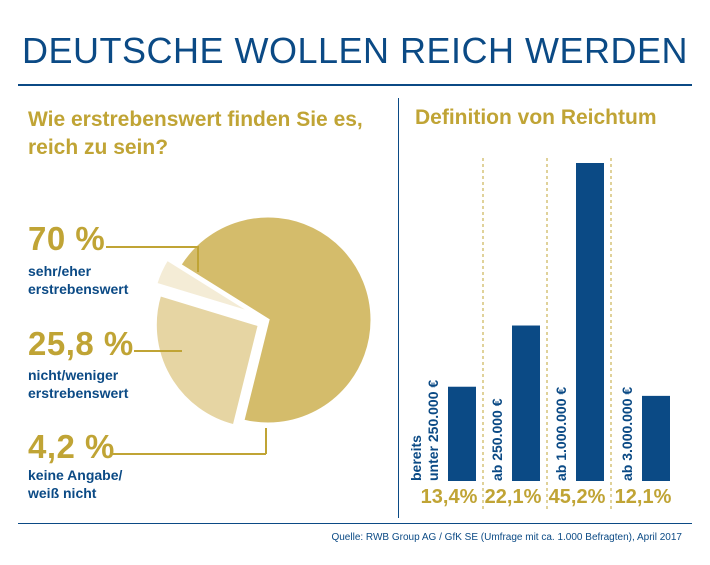 The width and height of the screenshot is (710, 565). What do you see at coordinates (416, 458) in the screenshot?
I see `bar-category-line: bereits` at bounding box center [416, 458].